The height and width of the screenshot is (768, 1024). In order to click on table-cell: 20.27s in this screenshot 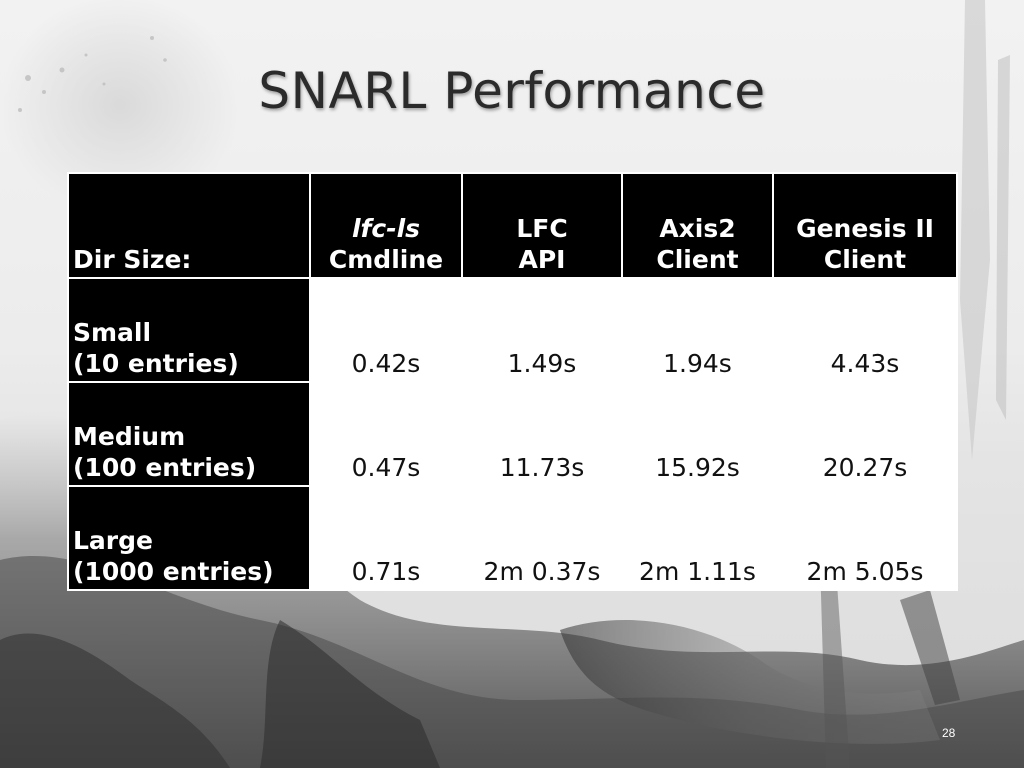, I will do `click(865, 434)`.